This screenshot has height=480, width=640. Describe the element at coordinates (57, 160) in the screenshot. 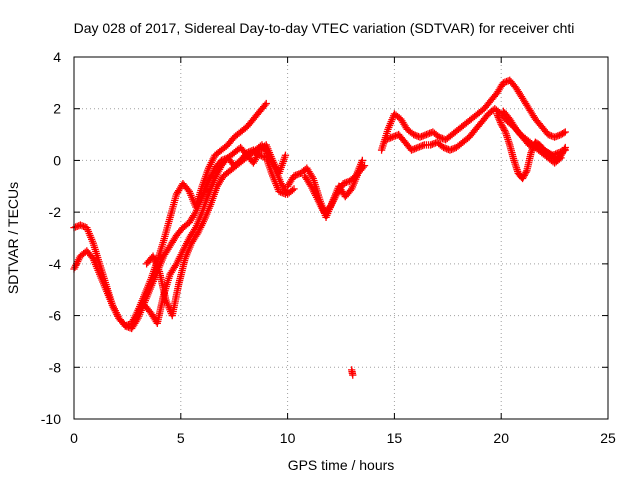

I see `y-tick-label: 0` at that location.